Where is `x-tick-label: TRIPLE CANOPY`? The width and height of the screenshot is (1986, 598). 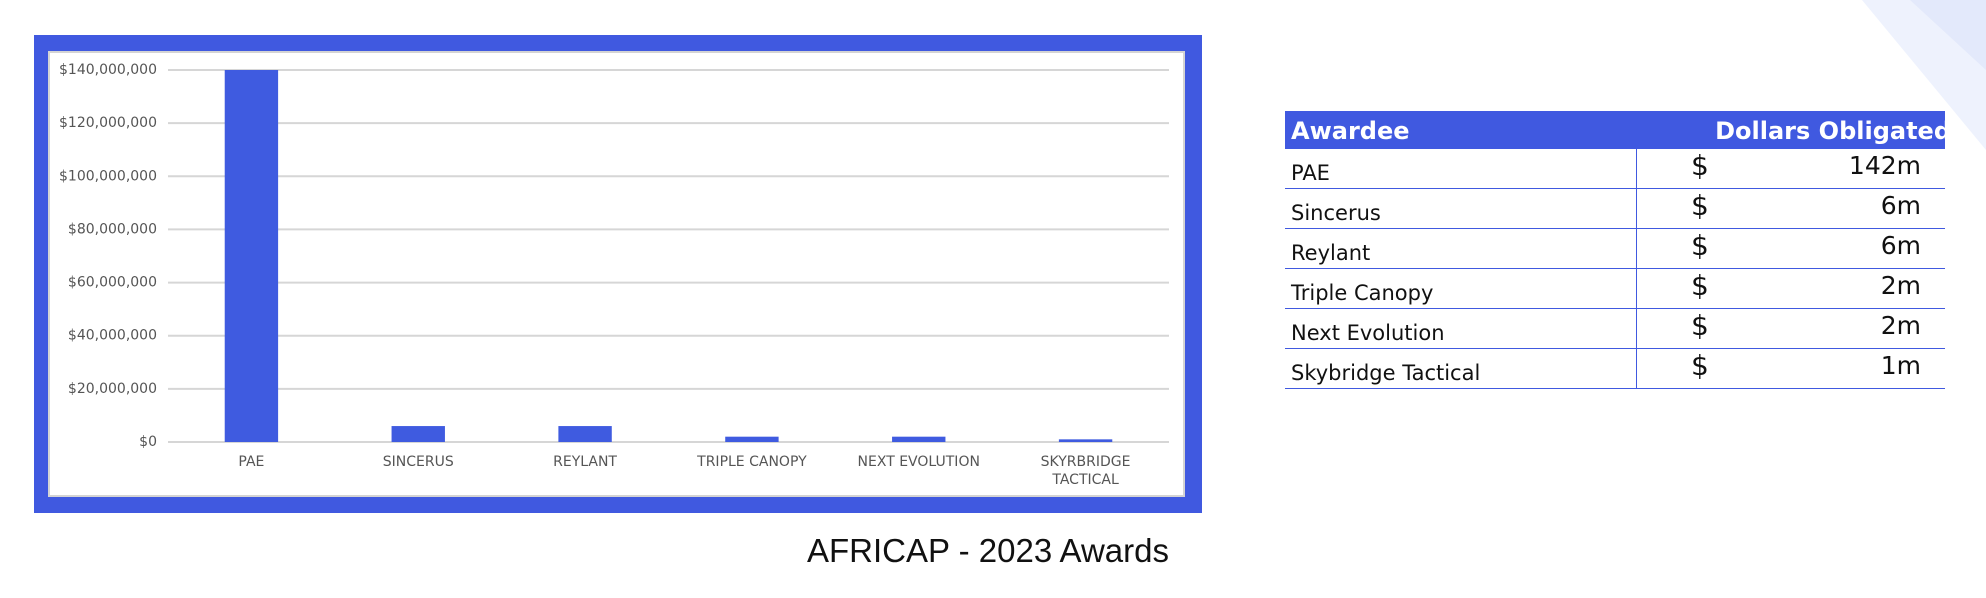
x-tick-label: TRIPLE CANOPY is located at coordinates (752, 462).